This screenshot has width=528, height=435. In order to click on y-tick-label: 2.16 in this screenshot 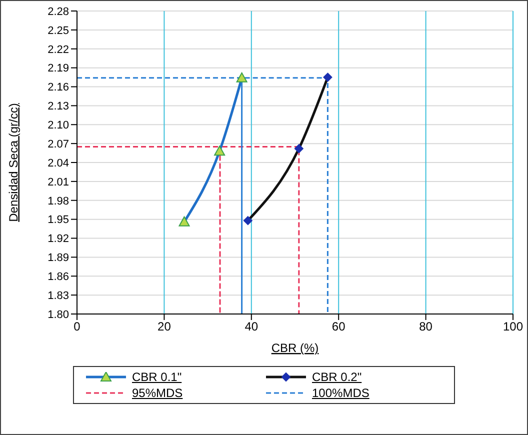, I will do `click(58, 88)`.